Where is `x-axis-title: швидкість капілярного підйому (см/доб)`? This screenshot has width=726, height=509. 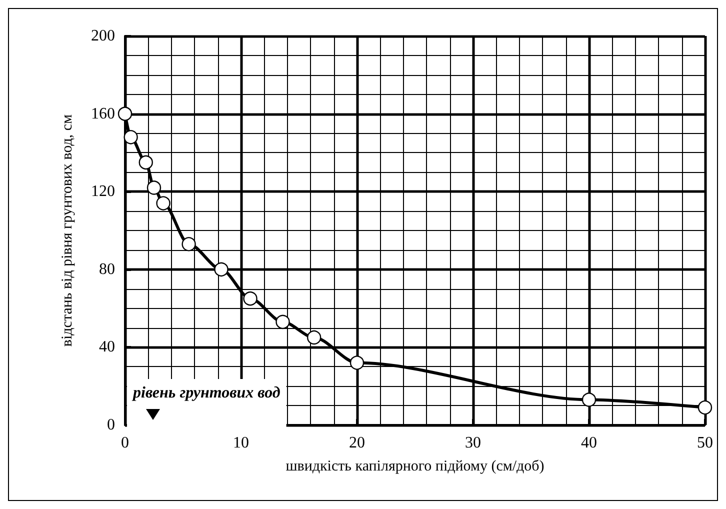 x-axis-title: швидкість капілярного підйому (см/доб) is located at coordinates (415, 466).